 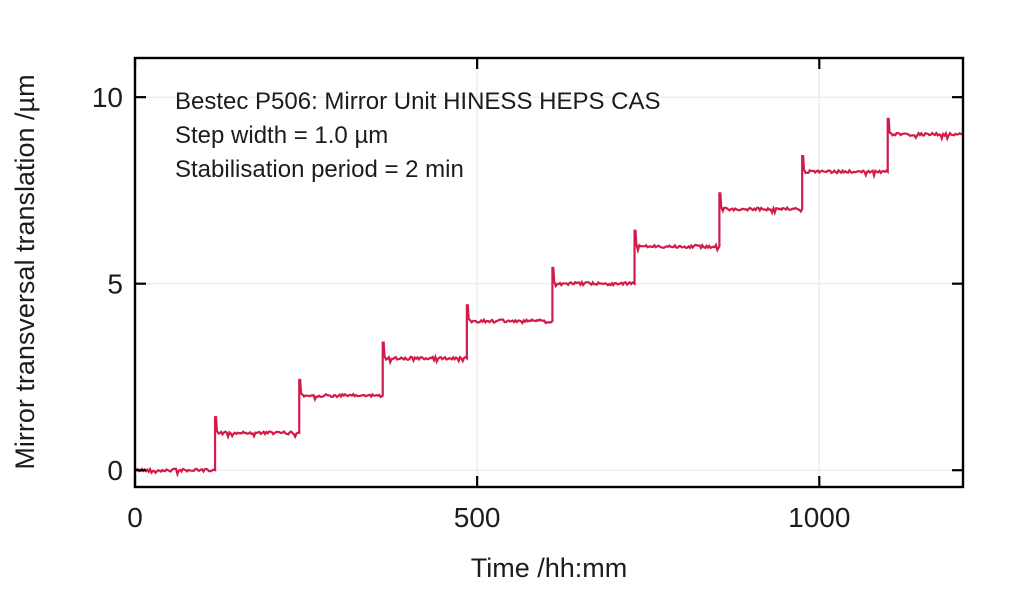 I want to click on x-tick-label-0: 0, so click(x=135, y=517).